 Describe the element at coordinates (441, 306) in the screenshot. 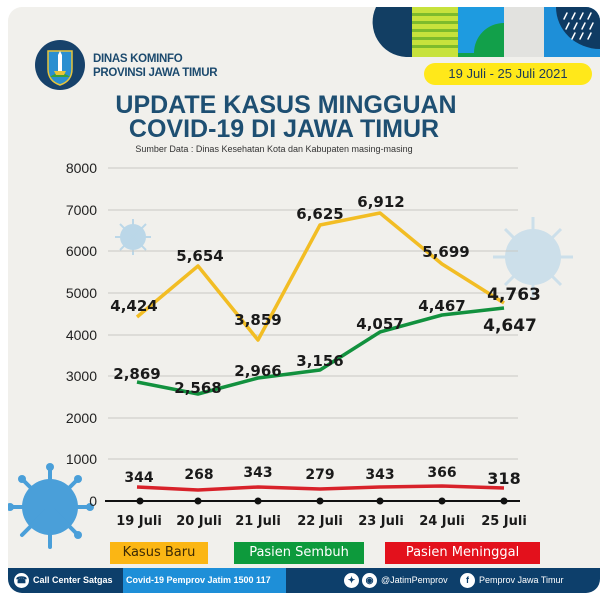

I see `data-label: 4,467` at that location.